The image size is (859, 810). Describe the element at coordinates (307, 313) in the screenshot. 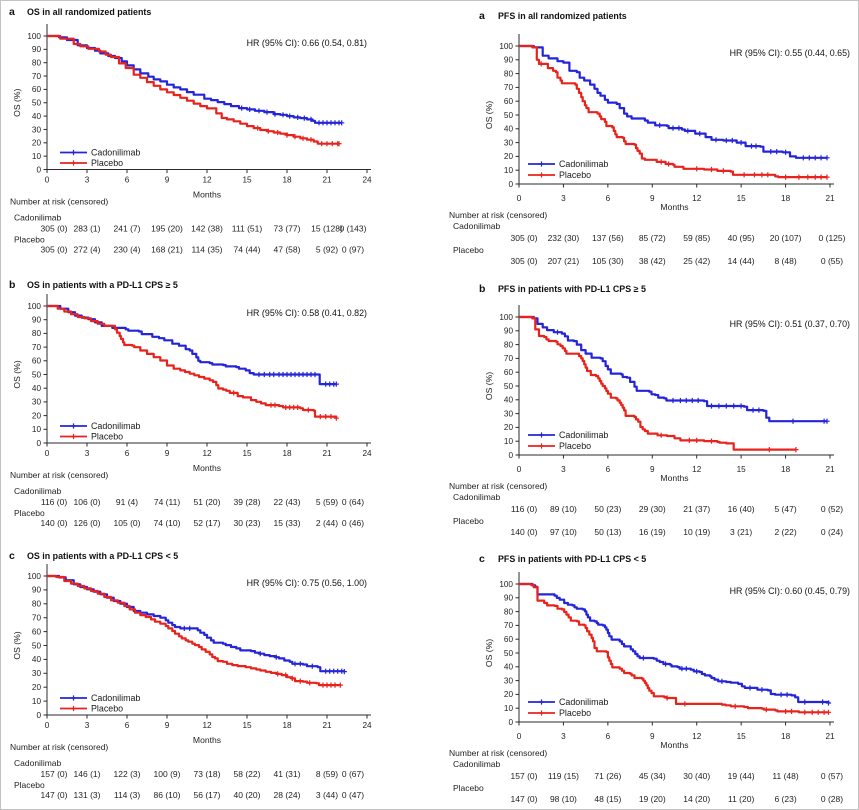

I see `hr-annotation: HR (95% CI): 0.58 (0.41, 0.82)` at that location.